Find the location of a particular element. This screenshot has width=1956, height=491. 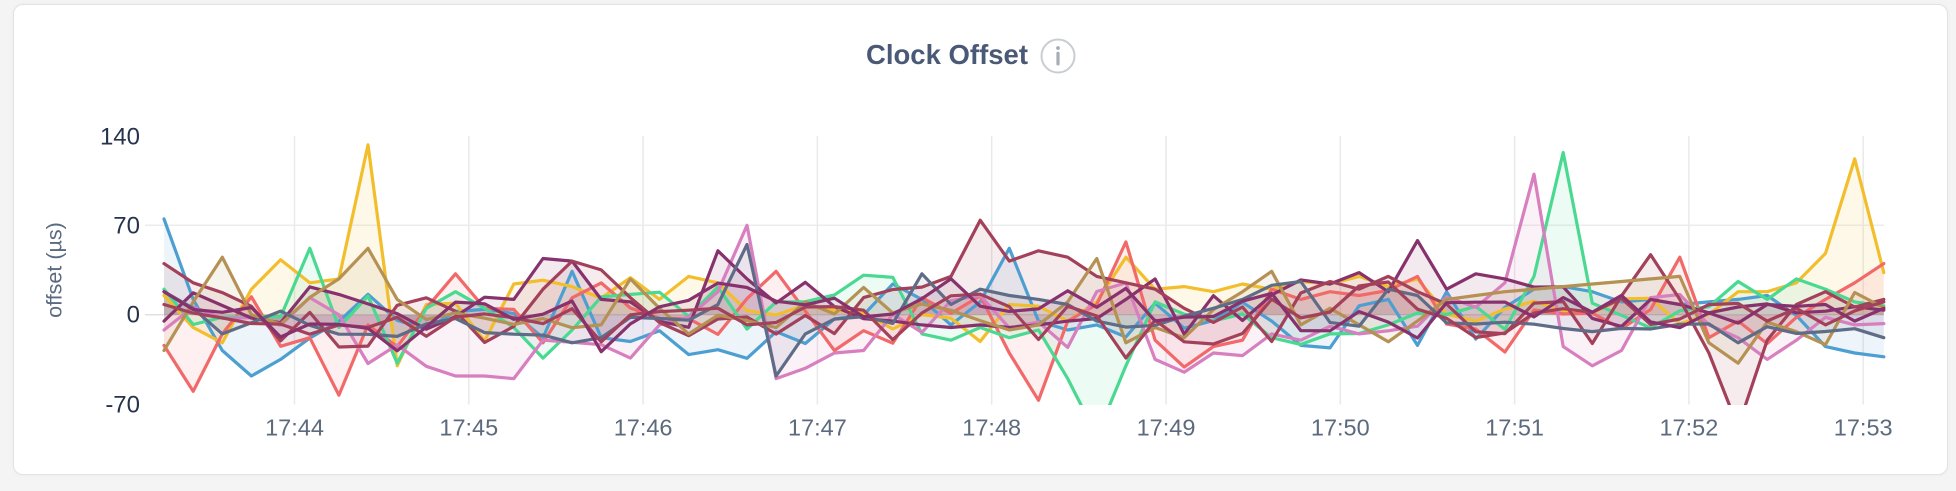

svg-text: 17:47 is located at coordinates (817, 428).